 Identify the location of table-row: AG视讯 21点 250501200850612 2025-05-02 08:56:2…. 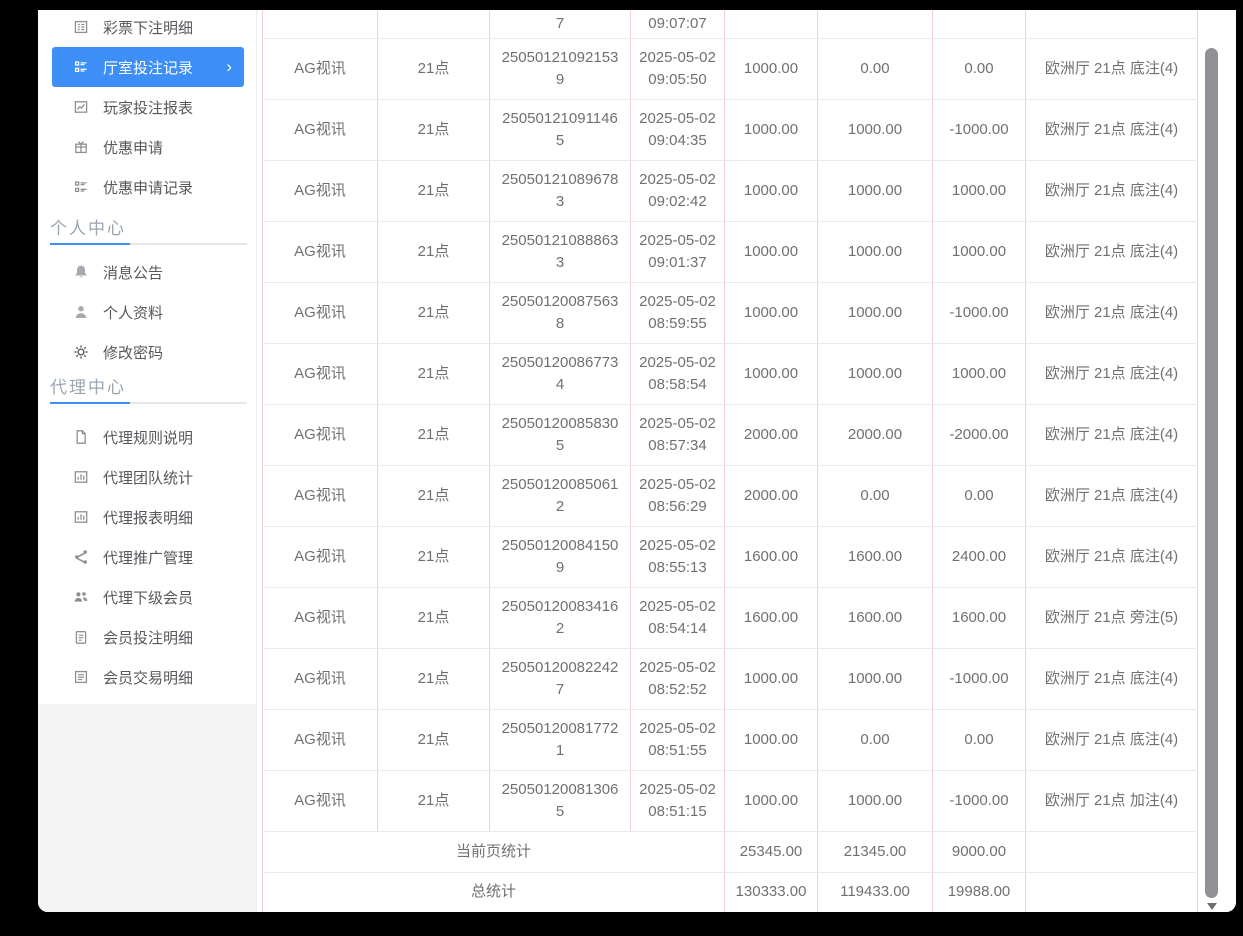
(730, 496).